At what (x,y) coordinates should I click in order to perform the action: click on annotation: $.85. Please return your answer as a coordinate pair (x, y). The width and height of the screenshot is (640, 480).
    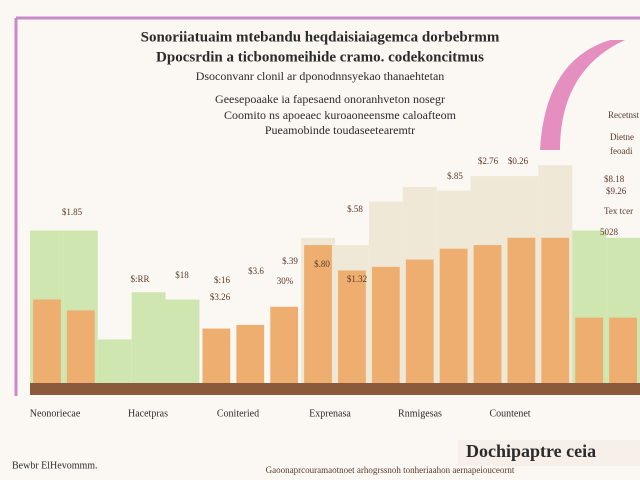
    Looking at the image, I should click on (455, 176).